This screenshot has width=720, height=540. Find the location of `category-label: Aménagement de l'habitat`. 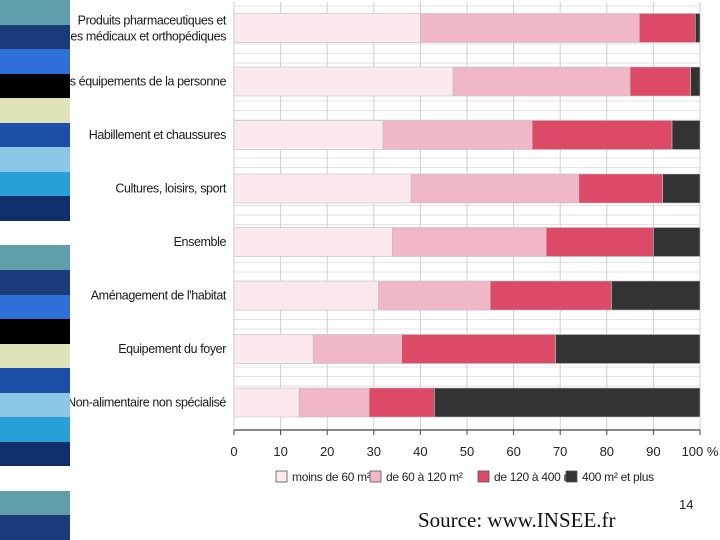

category-label: Aménagement de l'habitat is located at coordinates (159, 296).